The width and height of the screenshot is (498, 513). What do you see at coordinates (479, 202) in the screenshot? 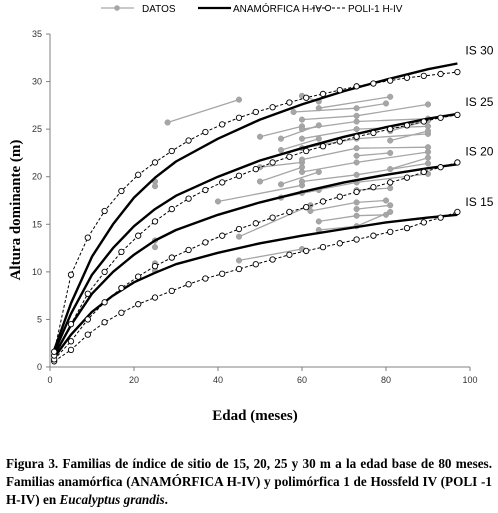
I see `site-index-label-is-15: IS 15` at bounding box center [479, 202].